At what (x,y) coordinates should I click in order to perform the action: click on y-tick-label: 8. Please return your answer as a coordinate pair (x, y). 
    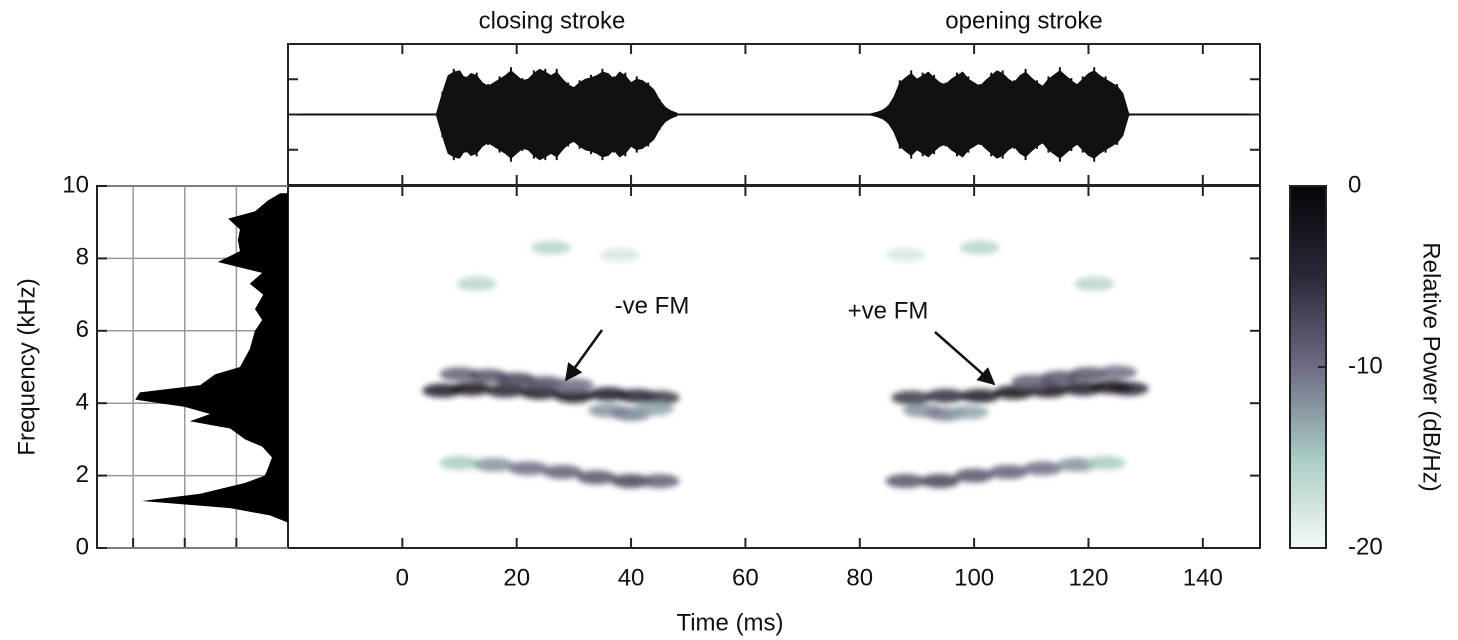
    Looking at the image, I should click on (82, 257).